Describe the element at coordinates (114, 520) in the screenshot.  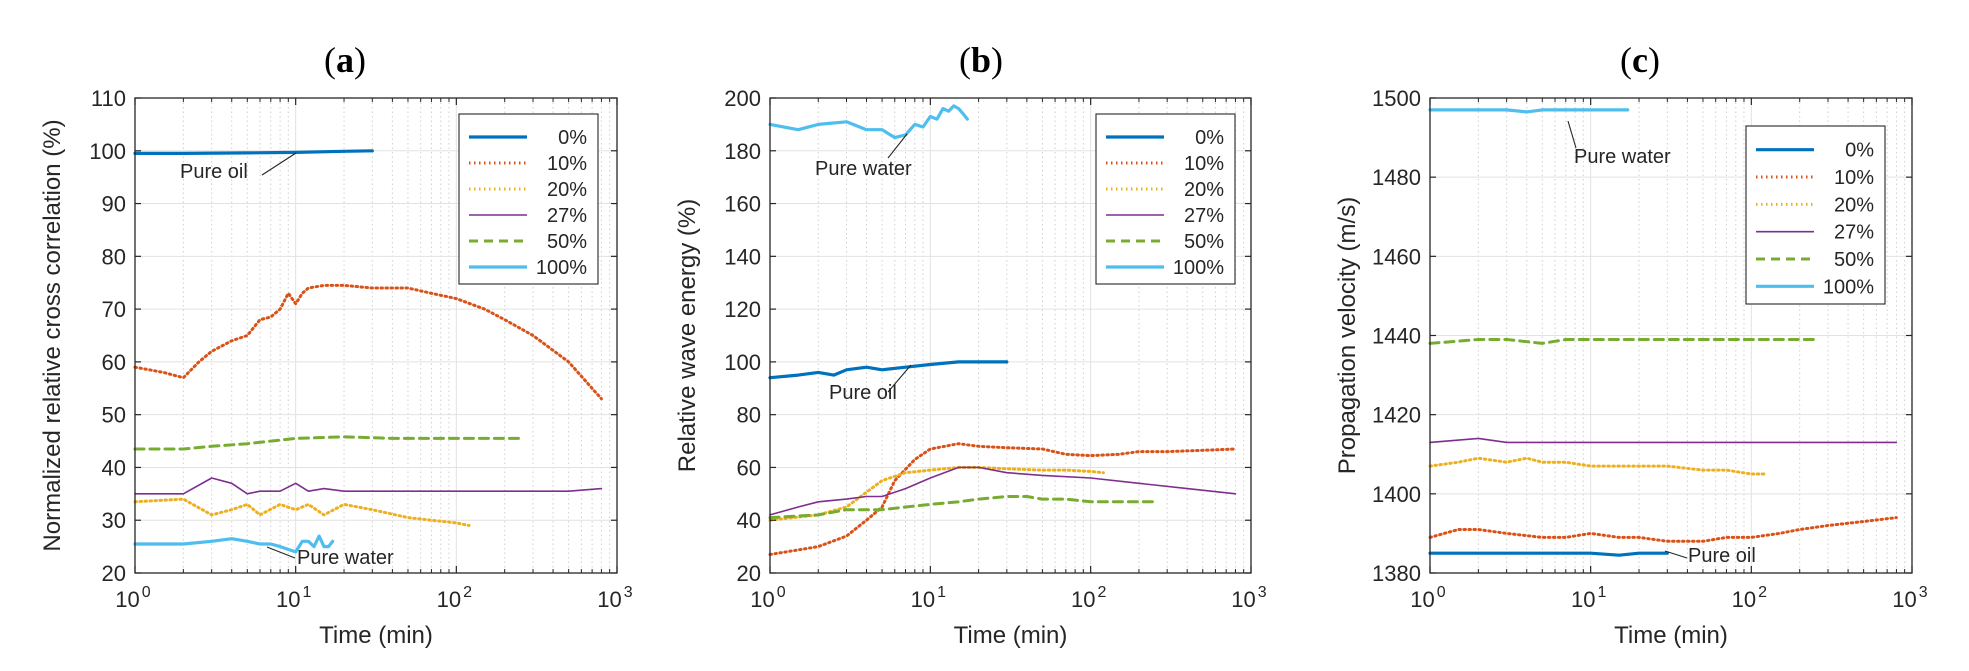
I see `y-tick-label: 30` at that location.